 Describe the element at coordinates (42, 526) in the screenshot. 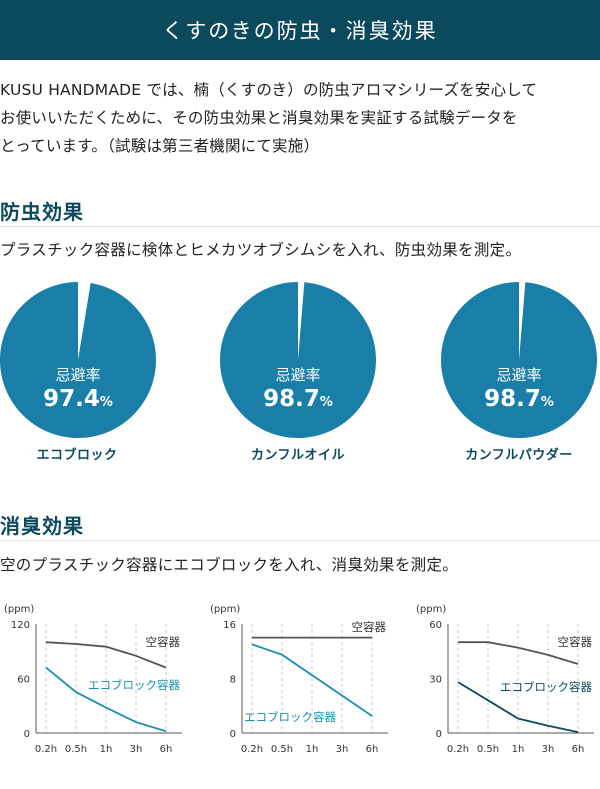

I see `deodor-section-title: 消臭効果` at that location.